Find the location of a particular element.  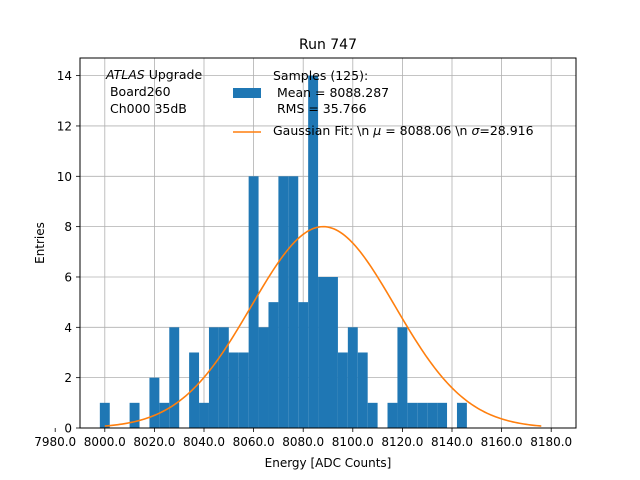

x-tick-label: 7980.0 is located at coordinates (55, 442).